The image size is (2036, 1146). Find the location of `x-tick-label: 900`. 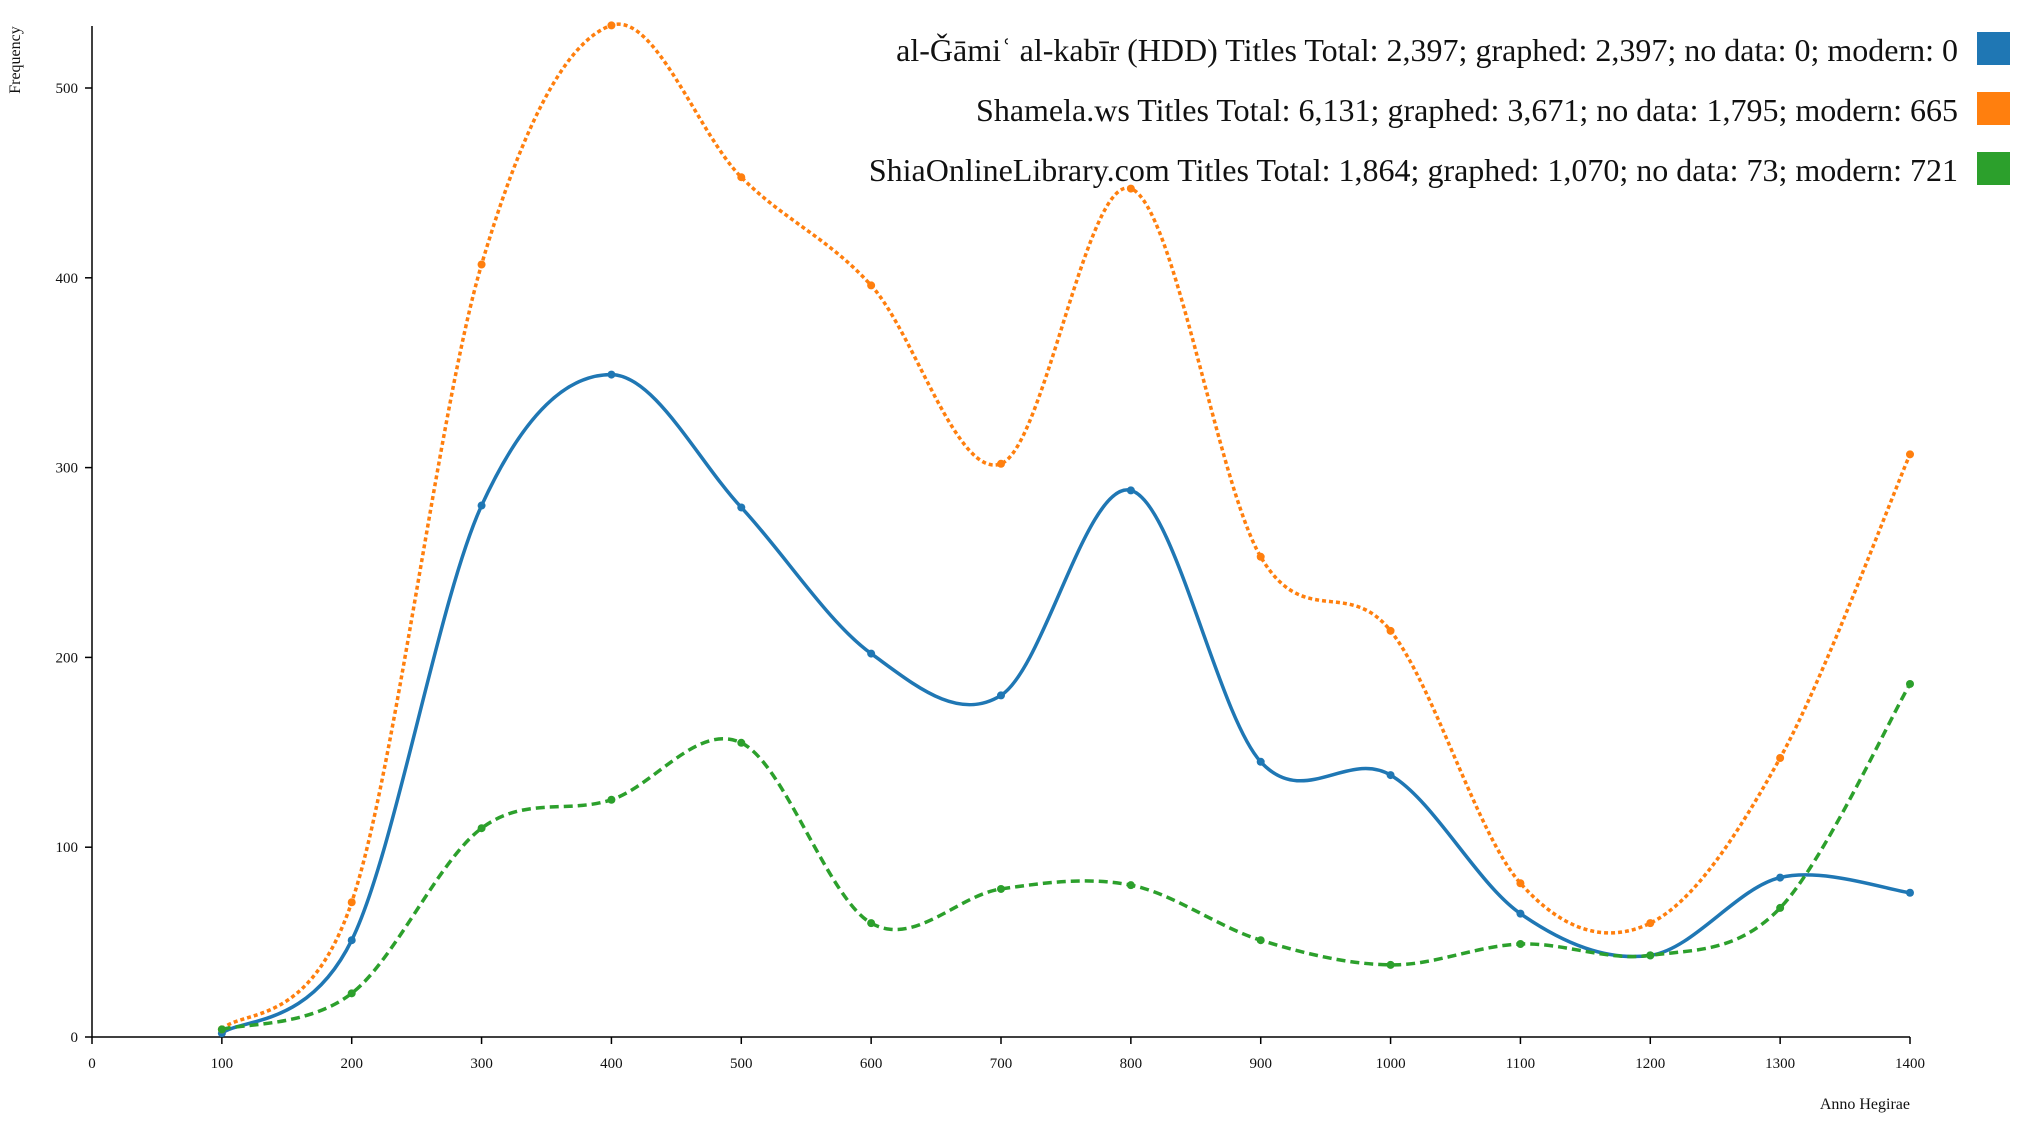

x-tick-label: 900 is located at coordinates (1260, 1064).